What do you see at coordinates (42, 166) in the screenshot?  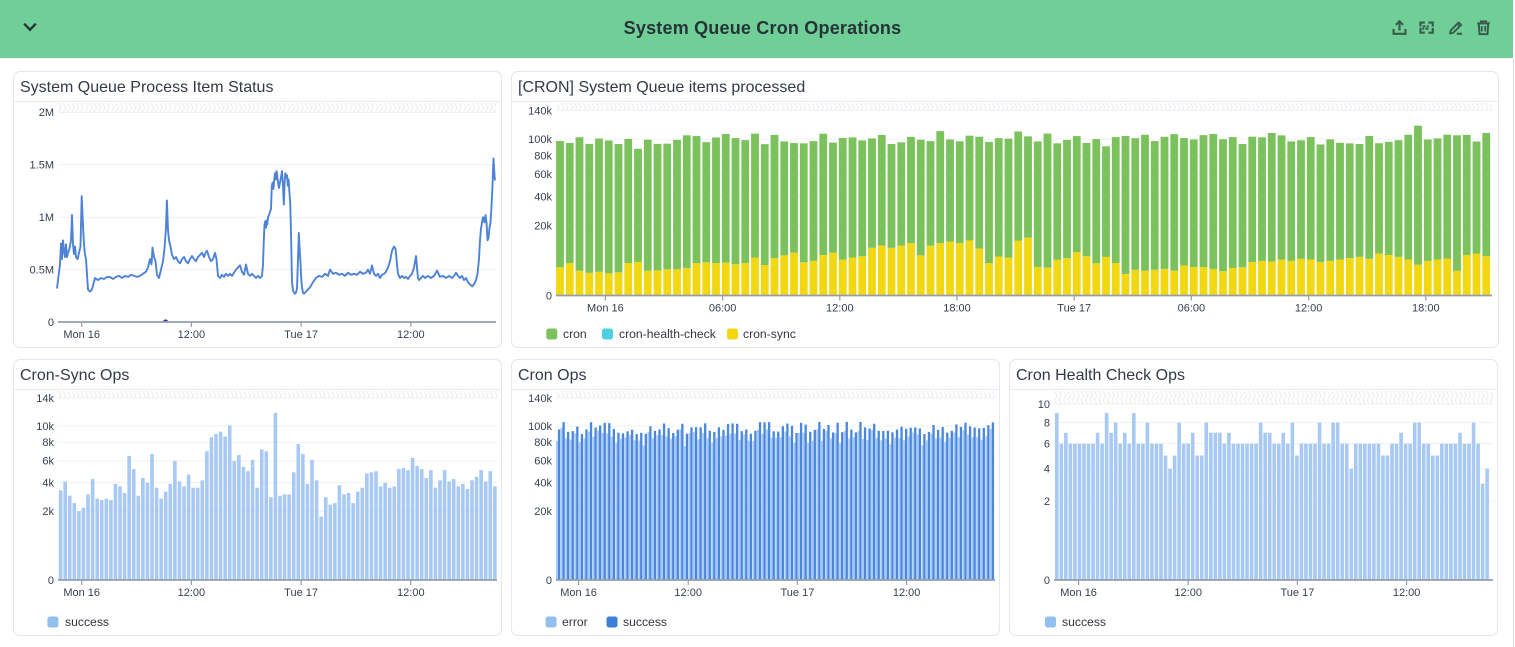 I see `svg-text: 1.5M` at bounding box center [42, 166].